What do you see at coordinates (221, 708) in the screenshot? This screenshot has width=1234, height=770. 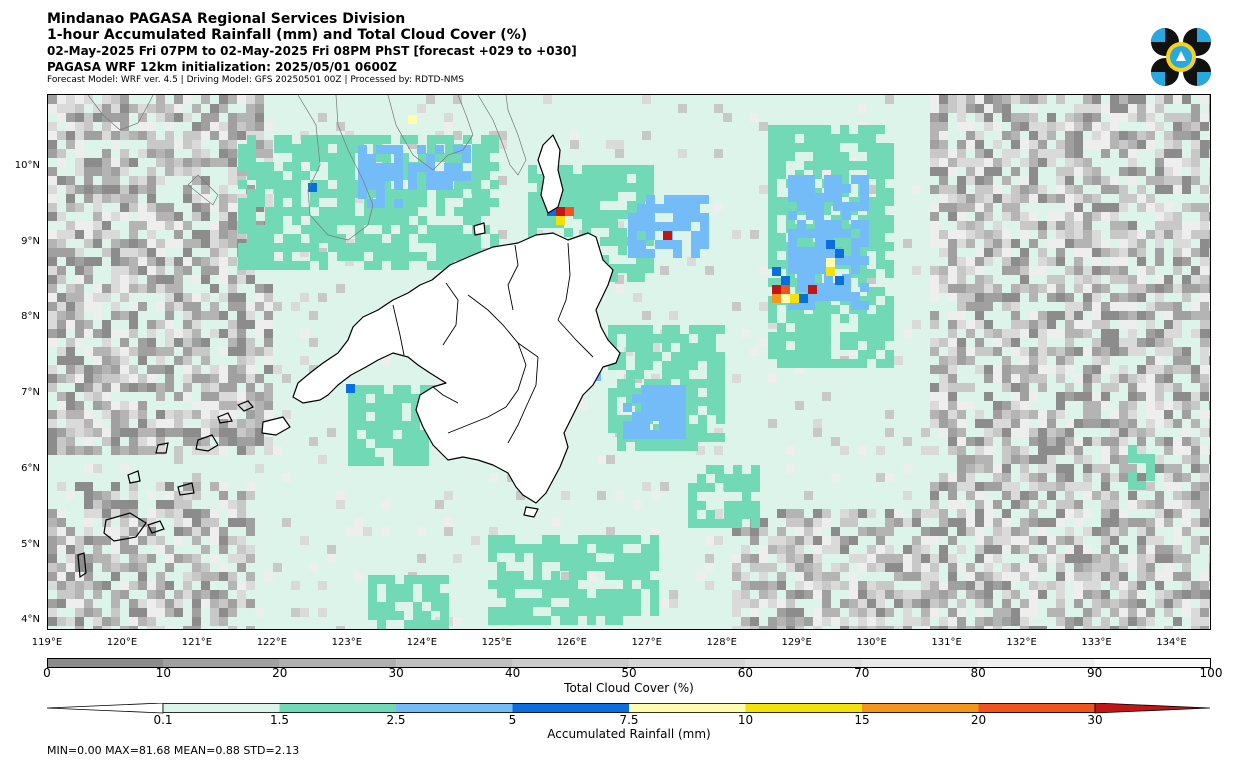 I see `rain-colorbar-segment` at bounding box center [221, 708].